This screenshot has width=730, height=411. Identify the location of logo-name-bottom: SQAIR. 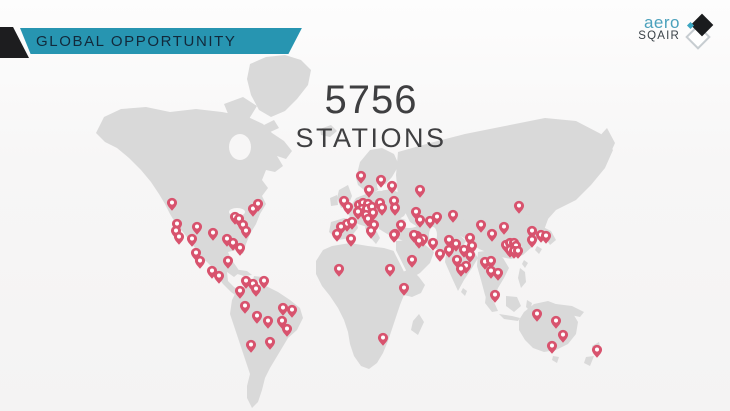
(659, 36).